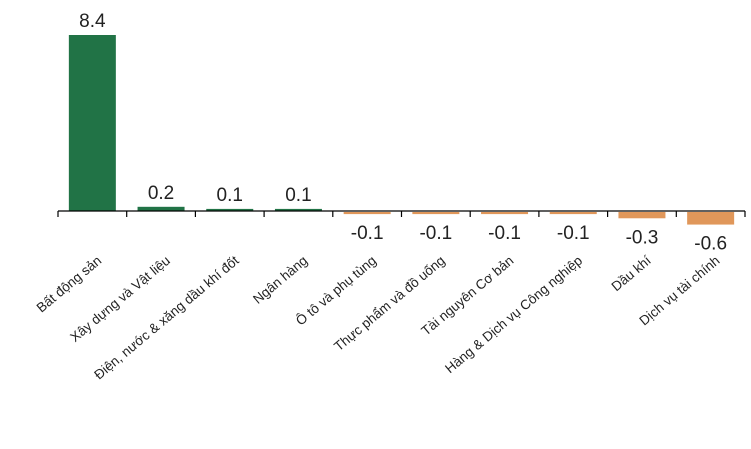  Describe the element at coordinates (161, 193) in the screenshot. I see `data-label: 0.2` at that location.